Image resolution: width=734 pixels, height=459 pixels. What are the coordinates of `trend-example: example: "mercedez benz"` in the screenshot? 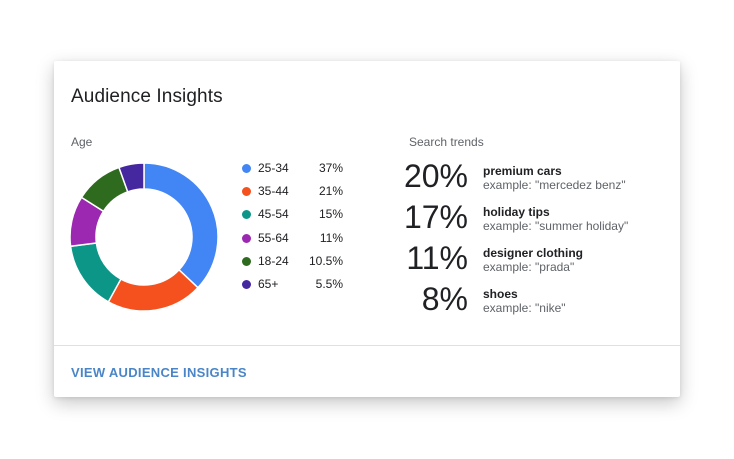 It's located at (554, 185).